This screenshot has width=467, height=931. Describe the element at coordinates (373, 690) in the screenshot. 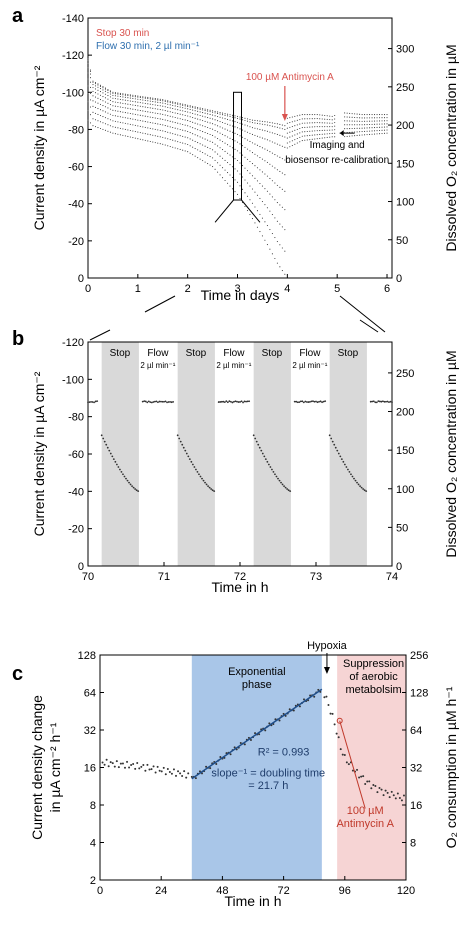

I see `panel-c-supp-label-3: metabolsim` at that location.